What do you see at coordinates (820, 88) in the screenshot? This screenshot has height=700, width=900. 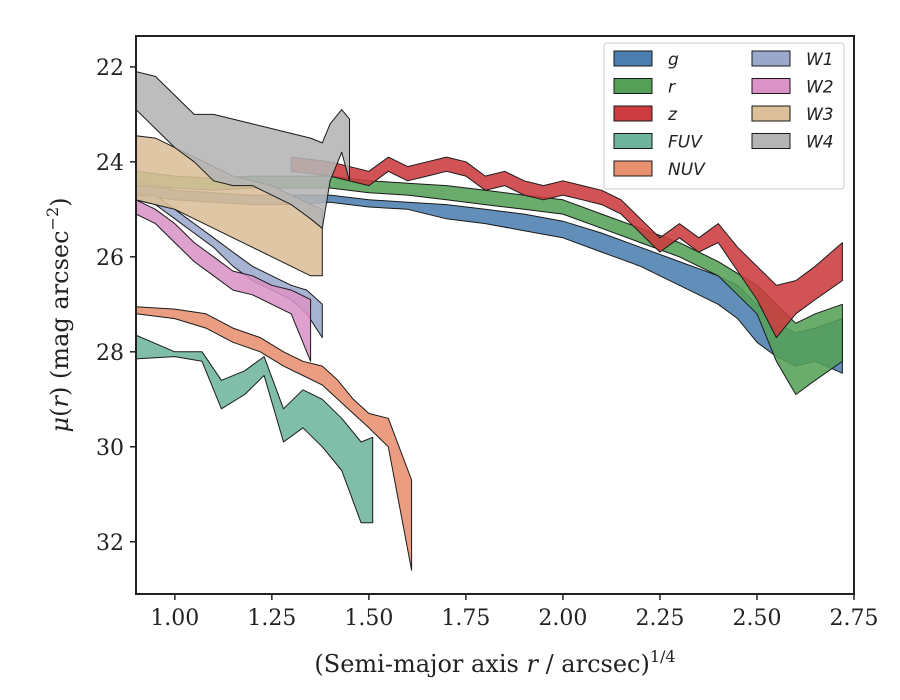 I see `legend-label-w2: W2` at bounding box center [820, 88].